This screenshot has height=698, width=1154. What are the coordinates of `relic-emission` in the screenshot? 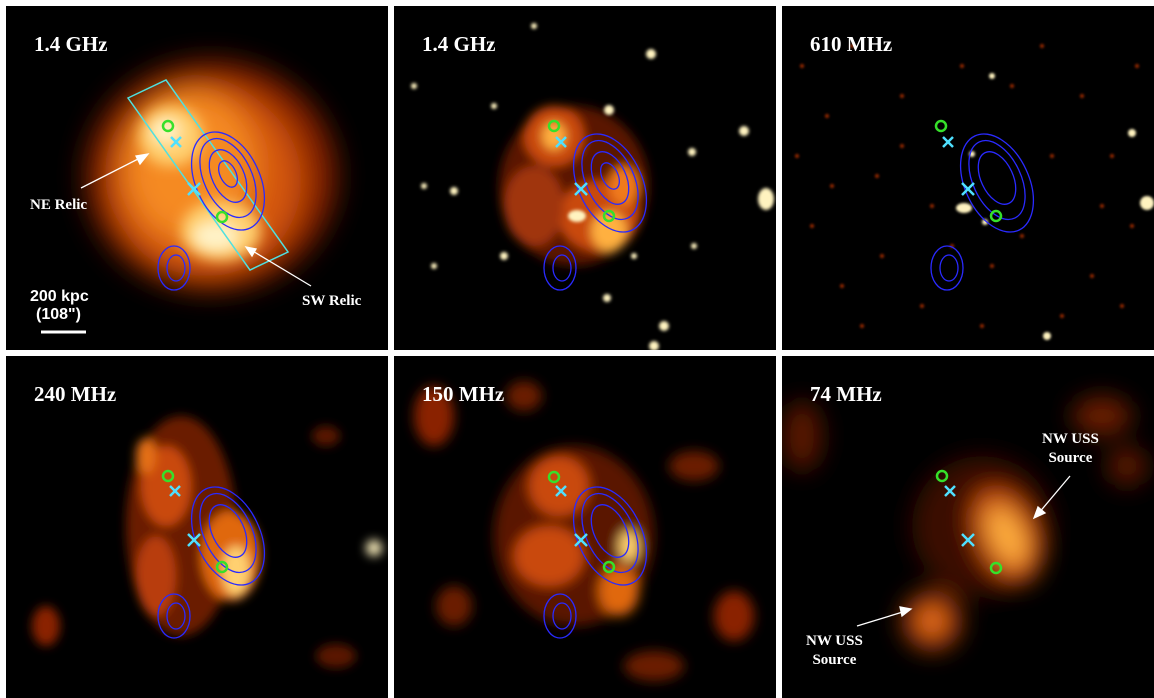 It's located at (200, 183).